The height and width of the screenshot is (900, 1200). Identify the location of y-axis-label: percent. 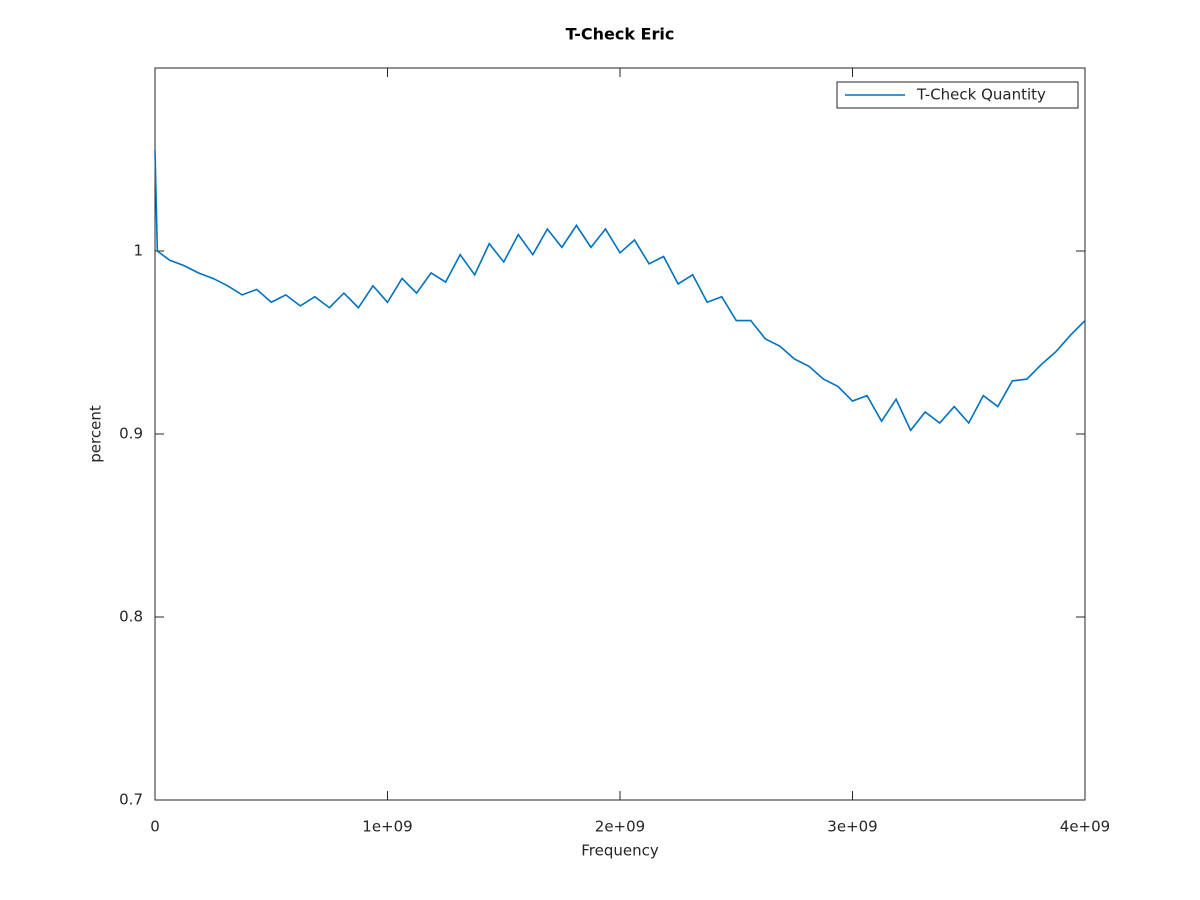
(96, 434).